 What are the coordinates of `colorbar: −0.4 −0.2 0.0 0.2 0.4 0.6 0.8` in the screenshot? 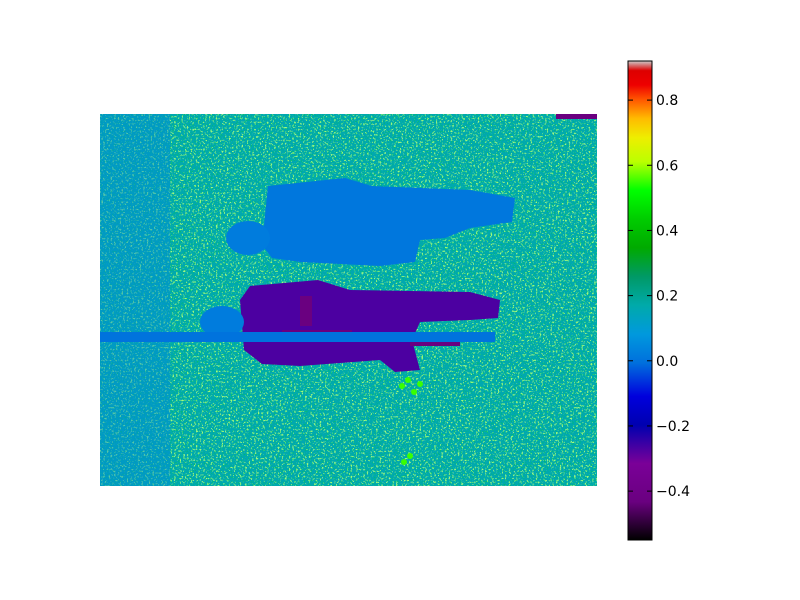 It's located at (658, 300).